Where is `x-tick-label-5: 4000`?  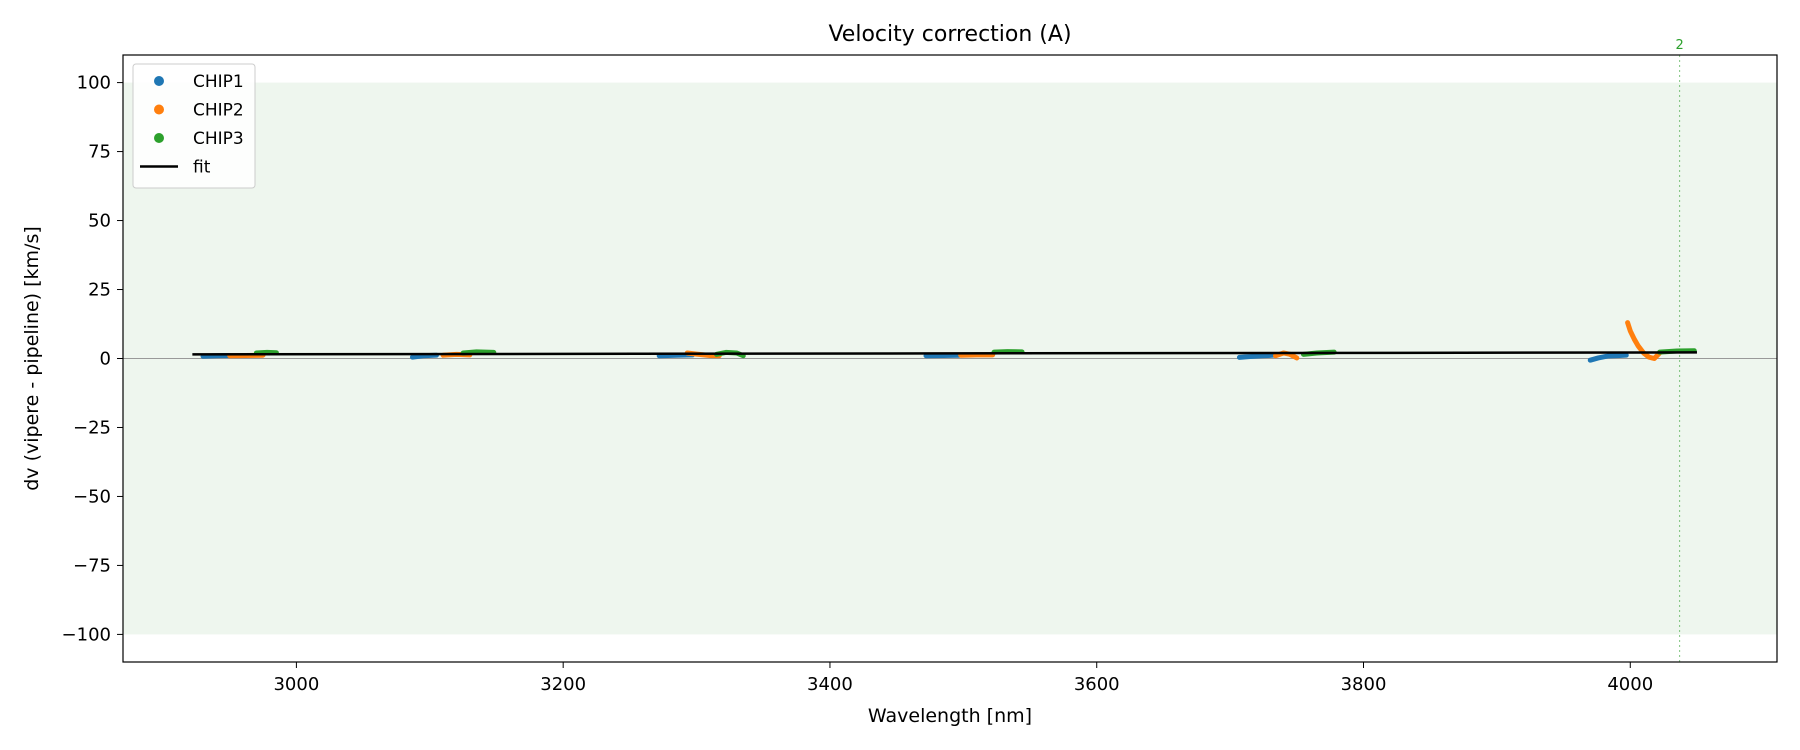 x-tick-label-5: 4000 is located at coordinates (1630, 684).